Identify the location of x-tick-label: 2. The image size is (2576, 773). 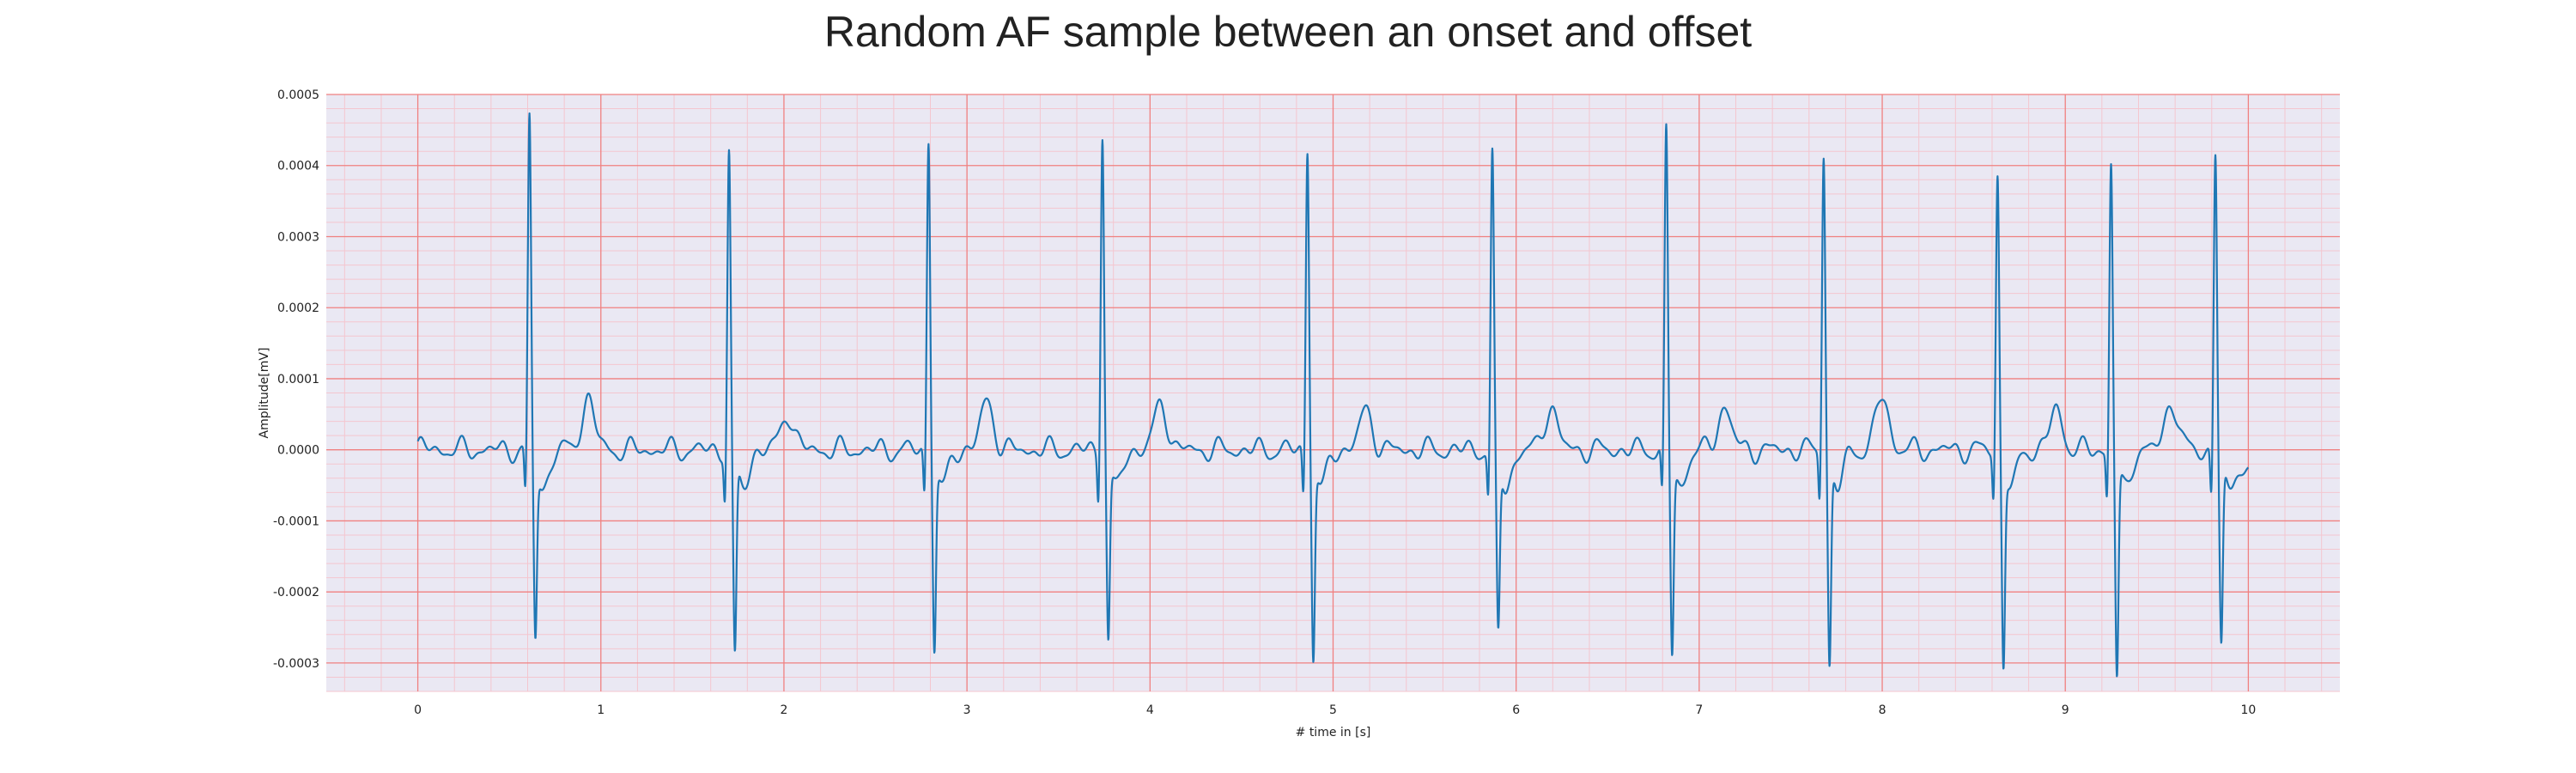
(783, 710).